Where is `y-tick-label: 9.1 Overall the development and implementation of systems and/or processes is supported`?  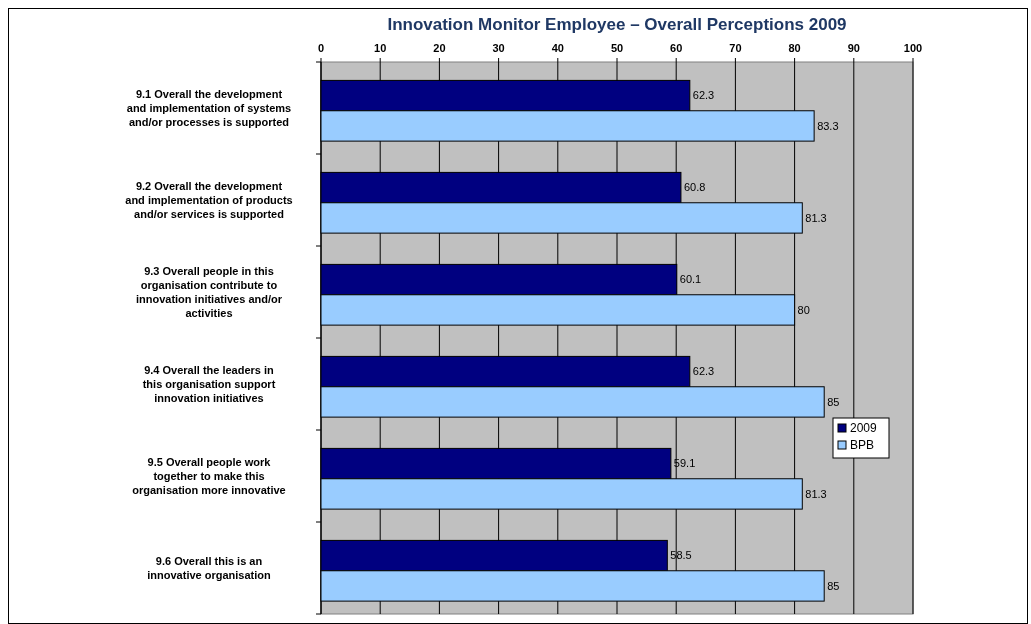
y-tick-label: 9.1 Overall the development and implementation of systems and/or processes is supported is located at coordinates (209, 107).